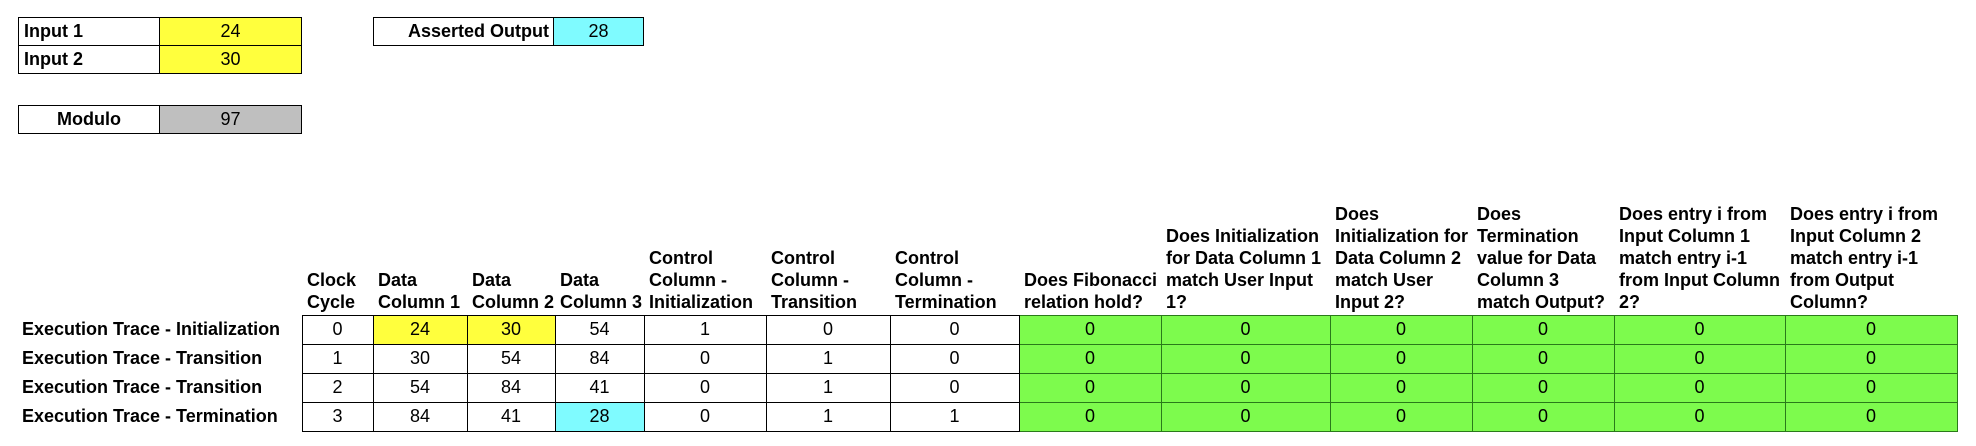 This screenshot has height=446, width=1976. Describe the element at coordinates (332, 290) in the screenshot. I see `header-clock-cycle: Clock Cycle` at that location.